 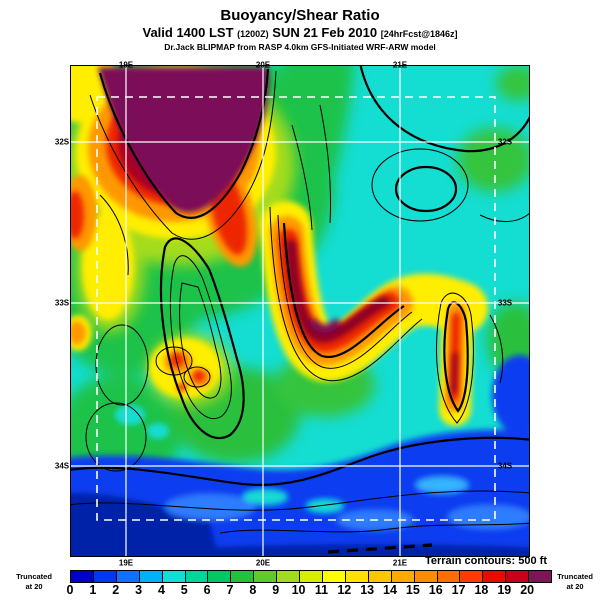 What do you see at coordinates (412, 590) in the screenshot?
I see `colorbar-tick-label: 15` at bounding box center [412, 590].